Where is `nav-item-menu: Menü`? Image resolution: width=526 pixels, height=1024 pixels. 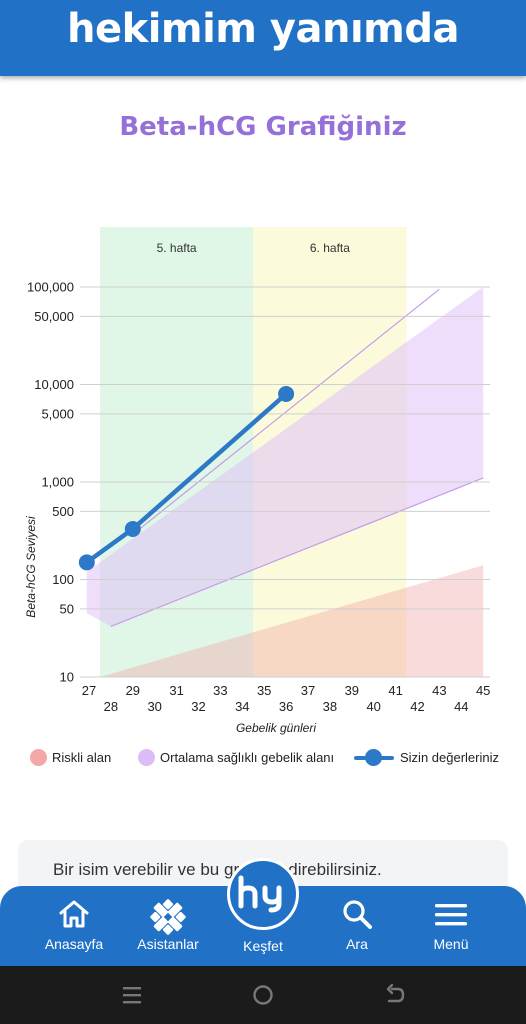
nav-item-menu: Menü is located at coordinates (451, 925).